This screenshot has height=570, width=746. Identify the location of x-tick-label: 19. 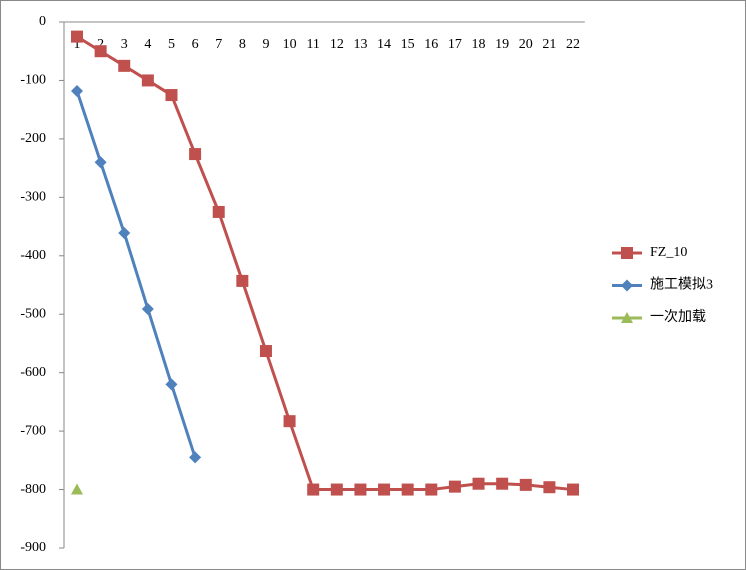
(502, 44).